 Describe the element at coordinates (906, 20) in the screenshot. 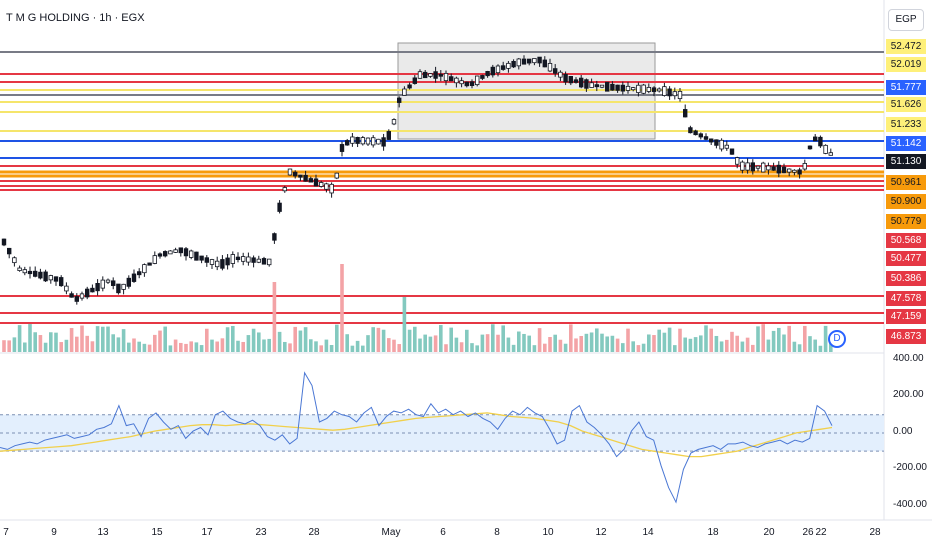

I see `currency-button: EGP` at that location.